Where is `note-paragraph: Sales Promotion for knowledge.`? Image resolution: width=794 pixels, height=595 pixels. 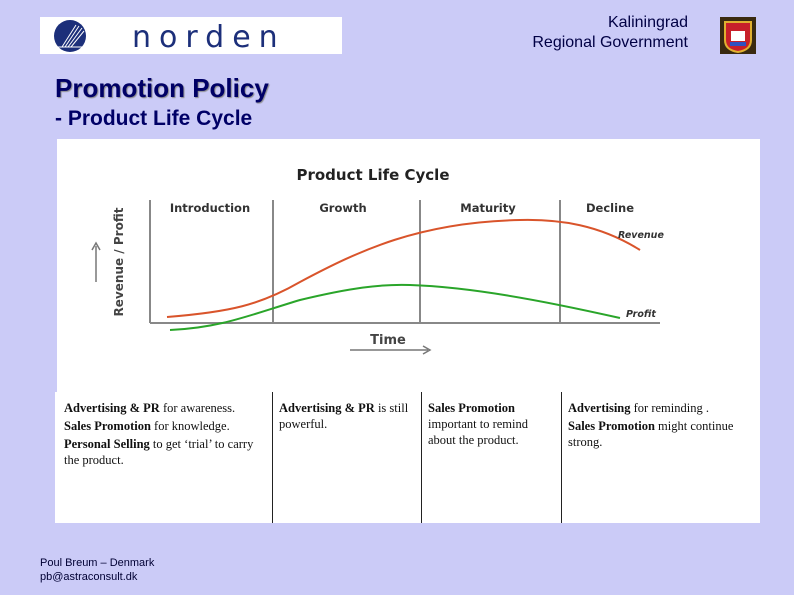
note-paragraph: Sales Promotion for knowledge. is located at coordinates (164, 426).